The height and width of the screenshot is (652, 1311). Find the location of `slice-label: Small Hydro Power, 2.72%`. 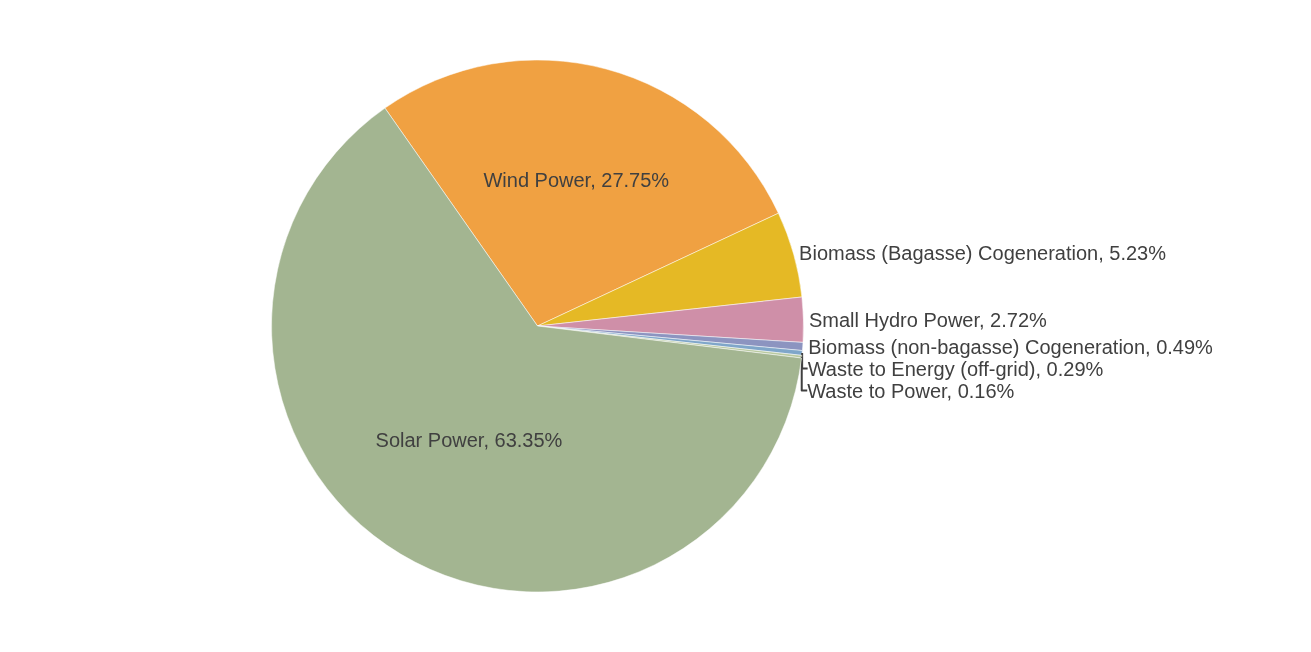

slice-label: Small Hydro Power, 2.72% is located at coordinates (928, 319).